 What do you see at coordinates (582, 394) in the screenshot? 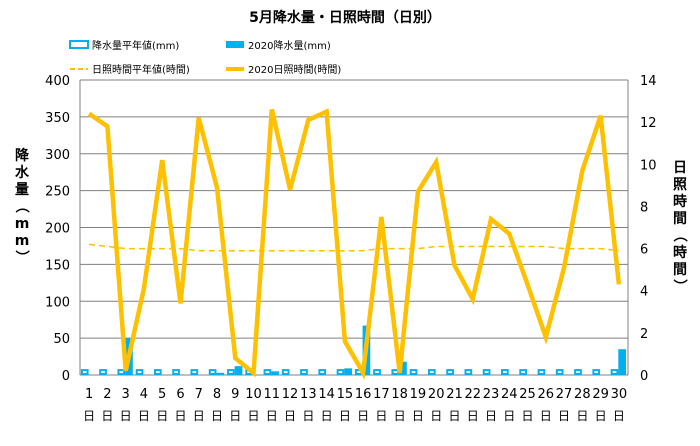
I see `x-tick-label: 28` at bounding box center [582, 394].